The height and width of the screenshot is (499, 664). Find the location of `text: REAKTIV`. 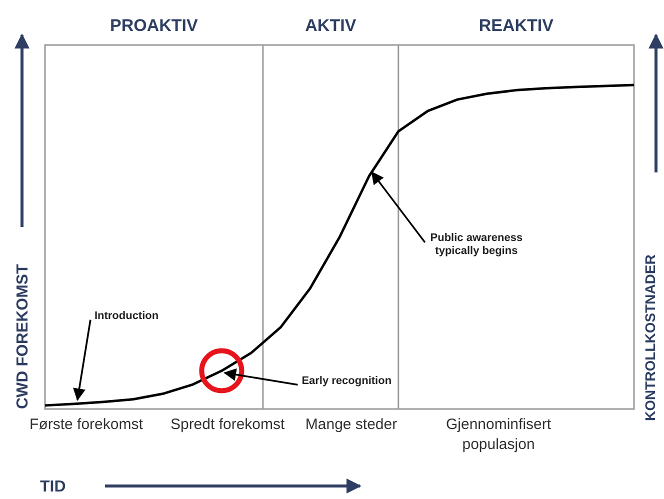

text: REAKTIV is located at coordinates (516, 25).